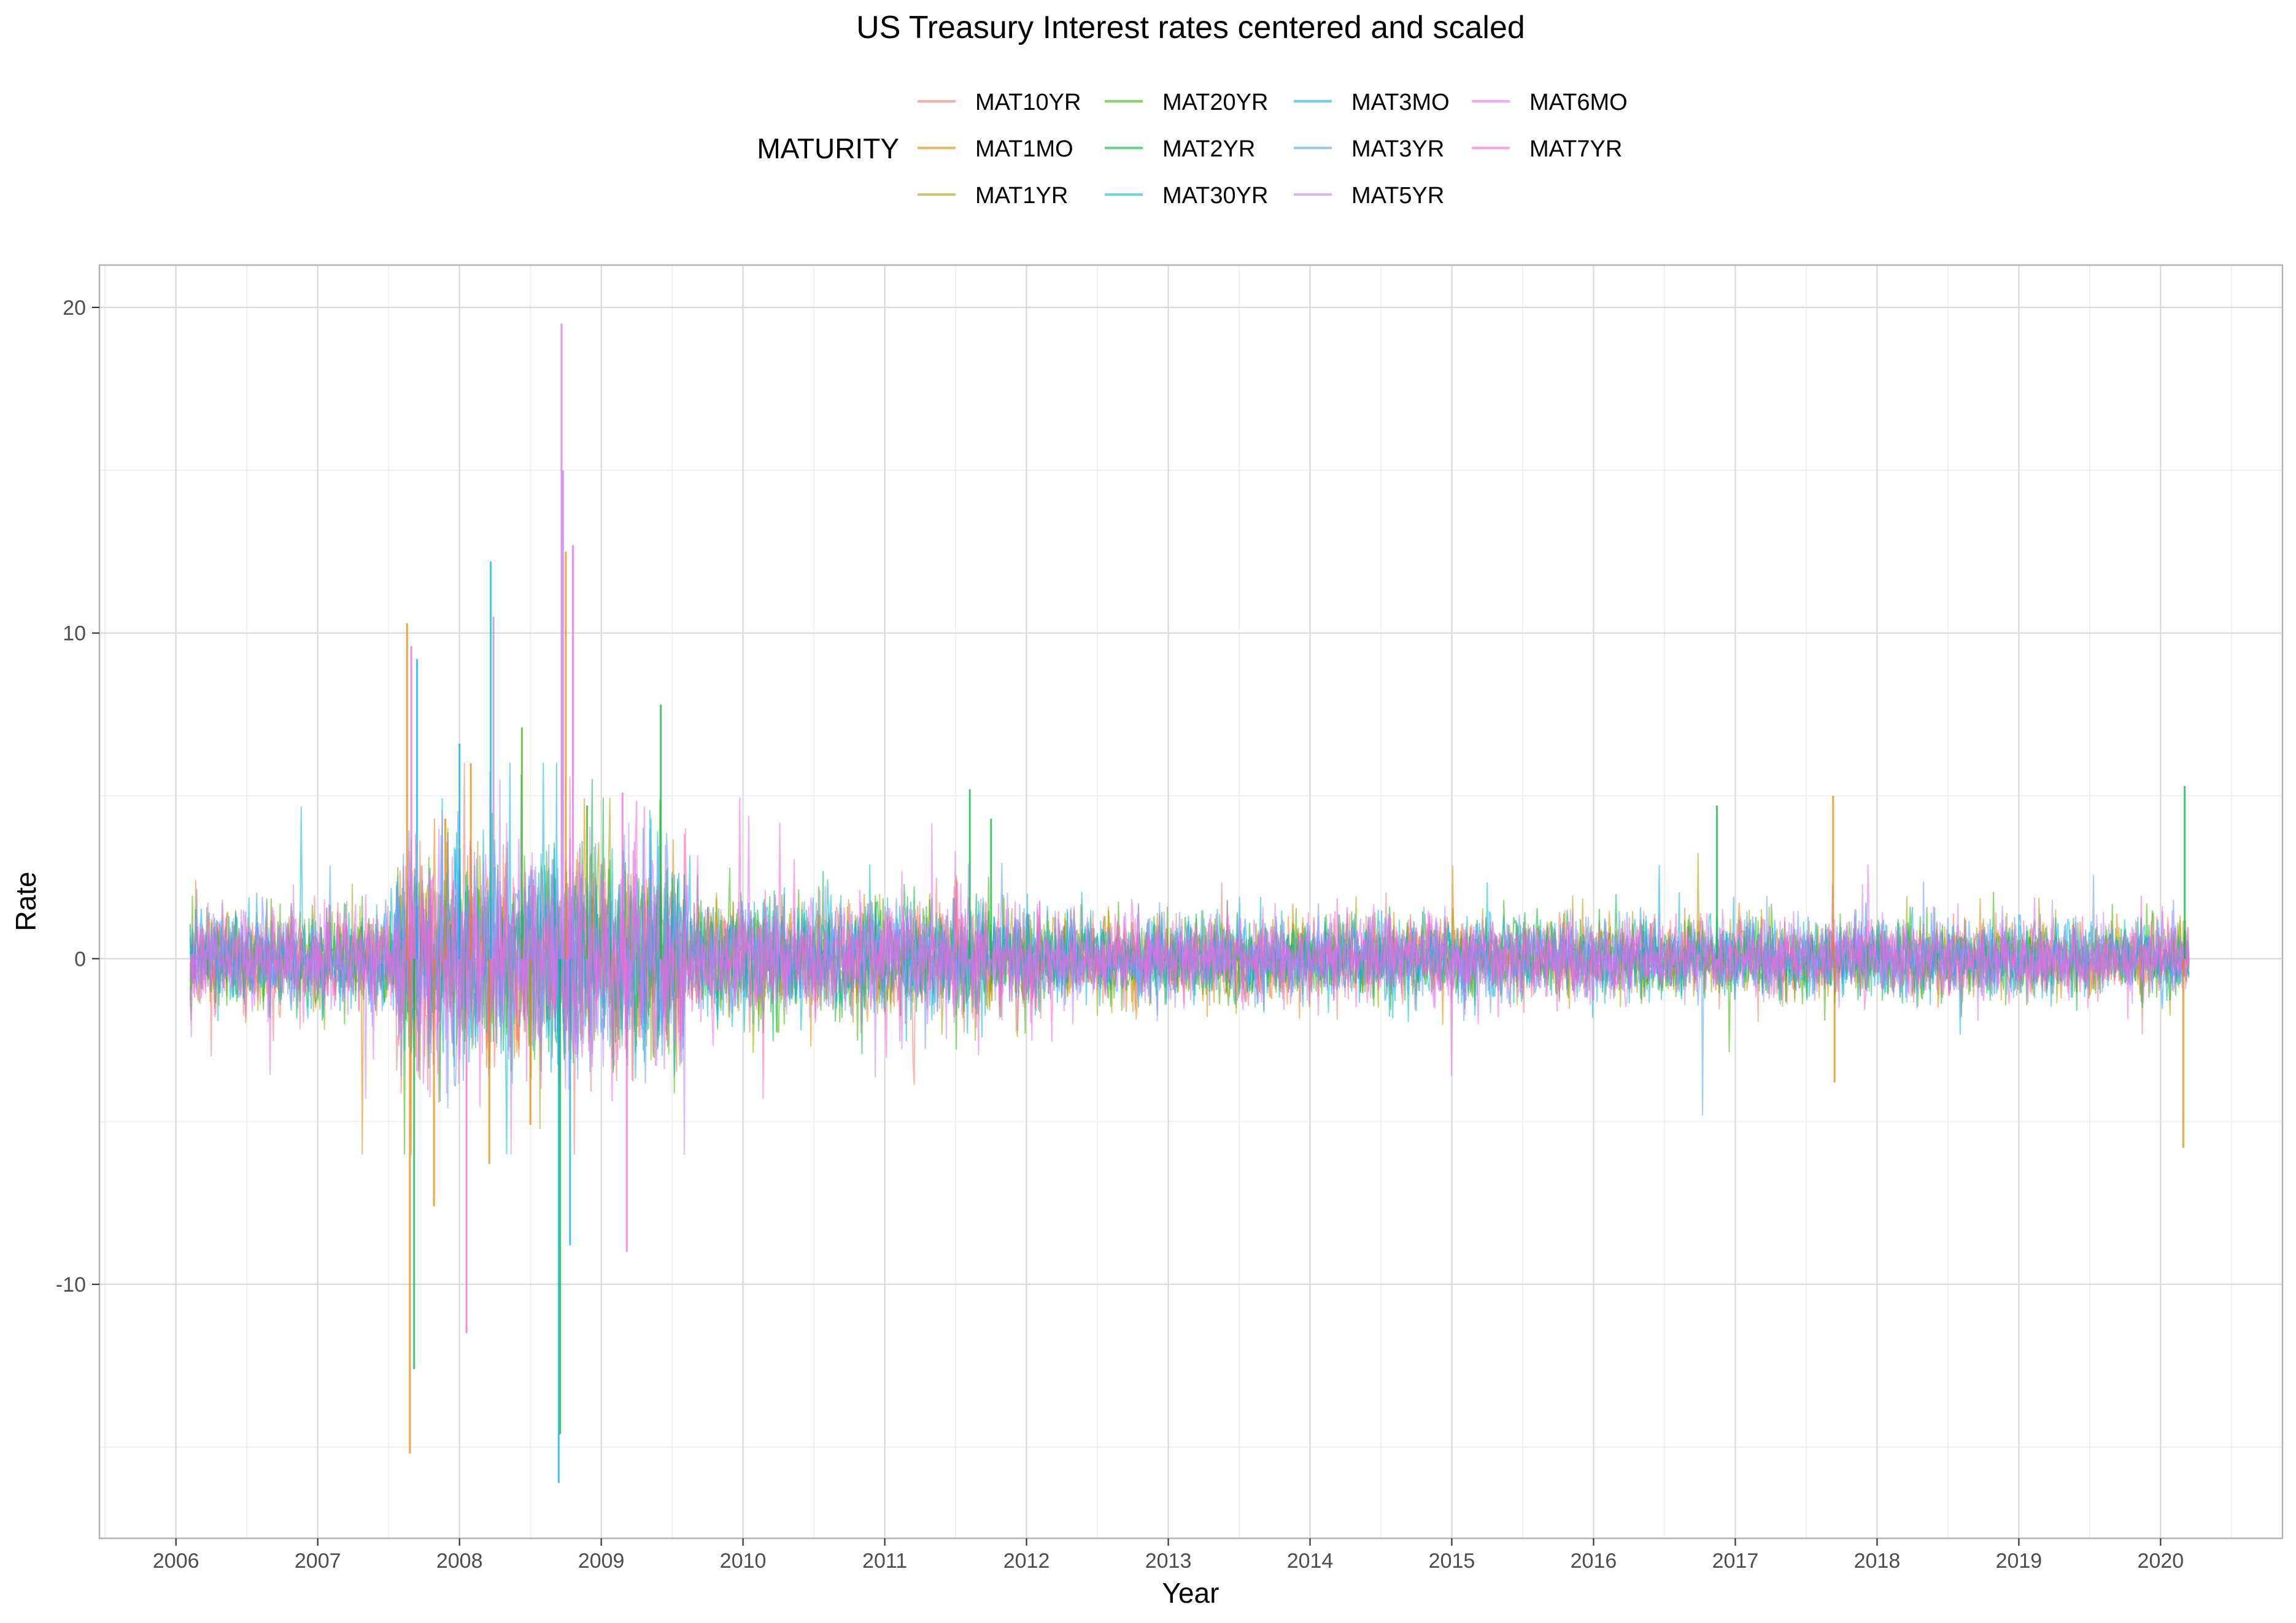 This screenshot has height=1623, width=2296. Describe the element at coordinates (77, 796) in the screenshot. I see `y-axis: -10 0 10 20` at that location.